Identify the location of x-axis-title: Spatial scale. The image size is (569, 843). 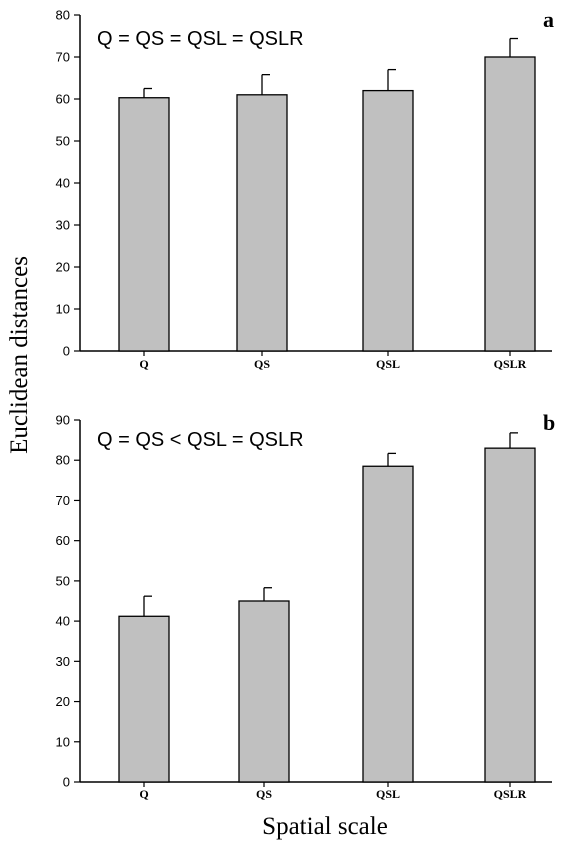
(325, 826).